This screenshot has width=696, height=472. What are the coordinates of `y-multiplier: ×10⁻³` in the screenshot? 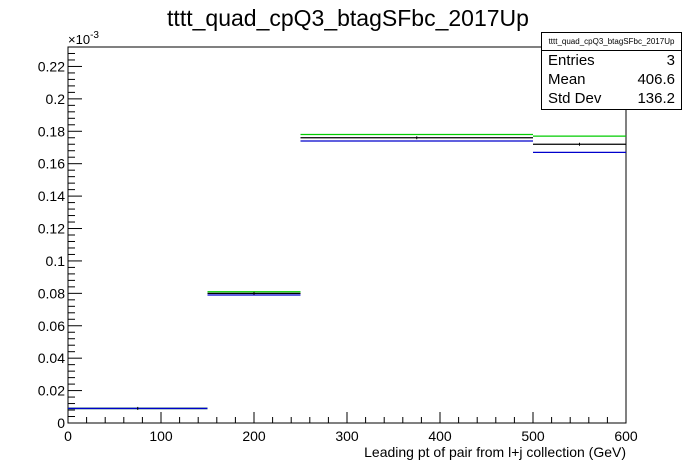 It's located at (83, 38).